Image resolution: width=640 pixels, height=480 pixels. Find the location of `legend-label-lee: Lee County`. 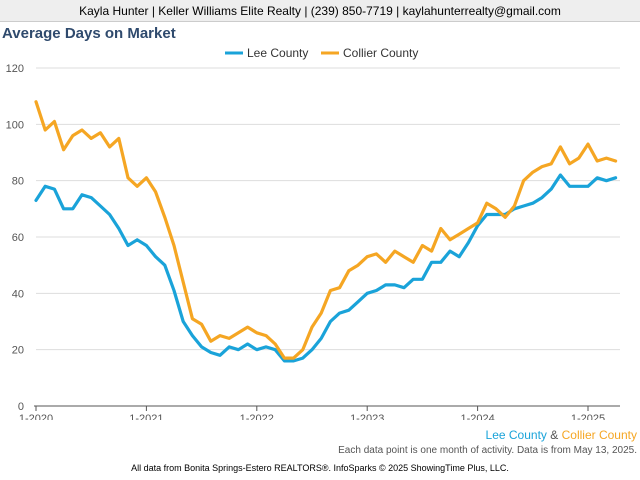

legend-label-lee: Lee County is located at coordinates (277, 53).